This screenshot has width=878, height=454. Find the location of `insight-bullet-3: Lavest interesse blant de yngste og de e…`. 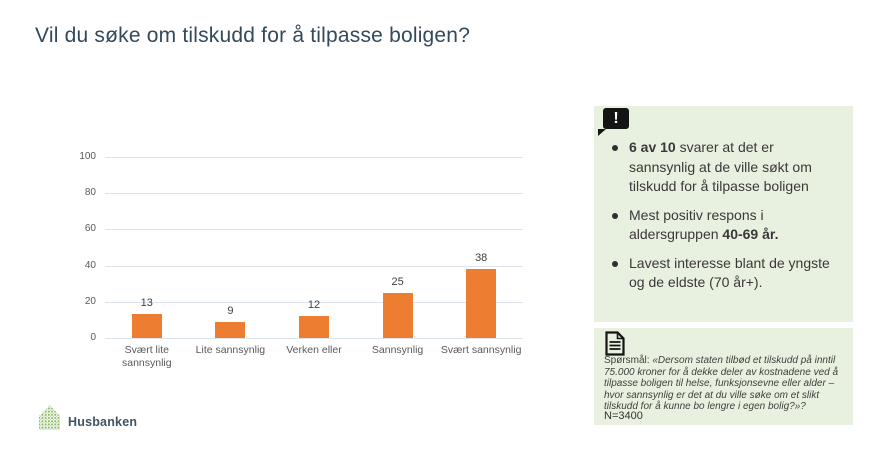

insight-bullet-3: Lavest interesse blant de yngste og de e… is located at coordinates (725, 273).